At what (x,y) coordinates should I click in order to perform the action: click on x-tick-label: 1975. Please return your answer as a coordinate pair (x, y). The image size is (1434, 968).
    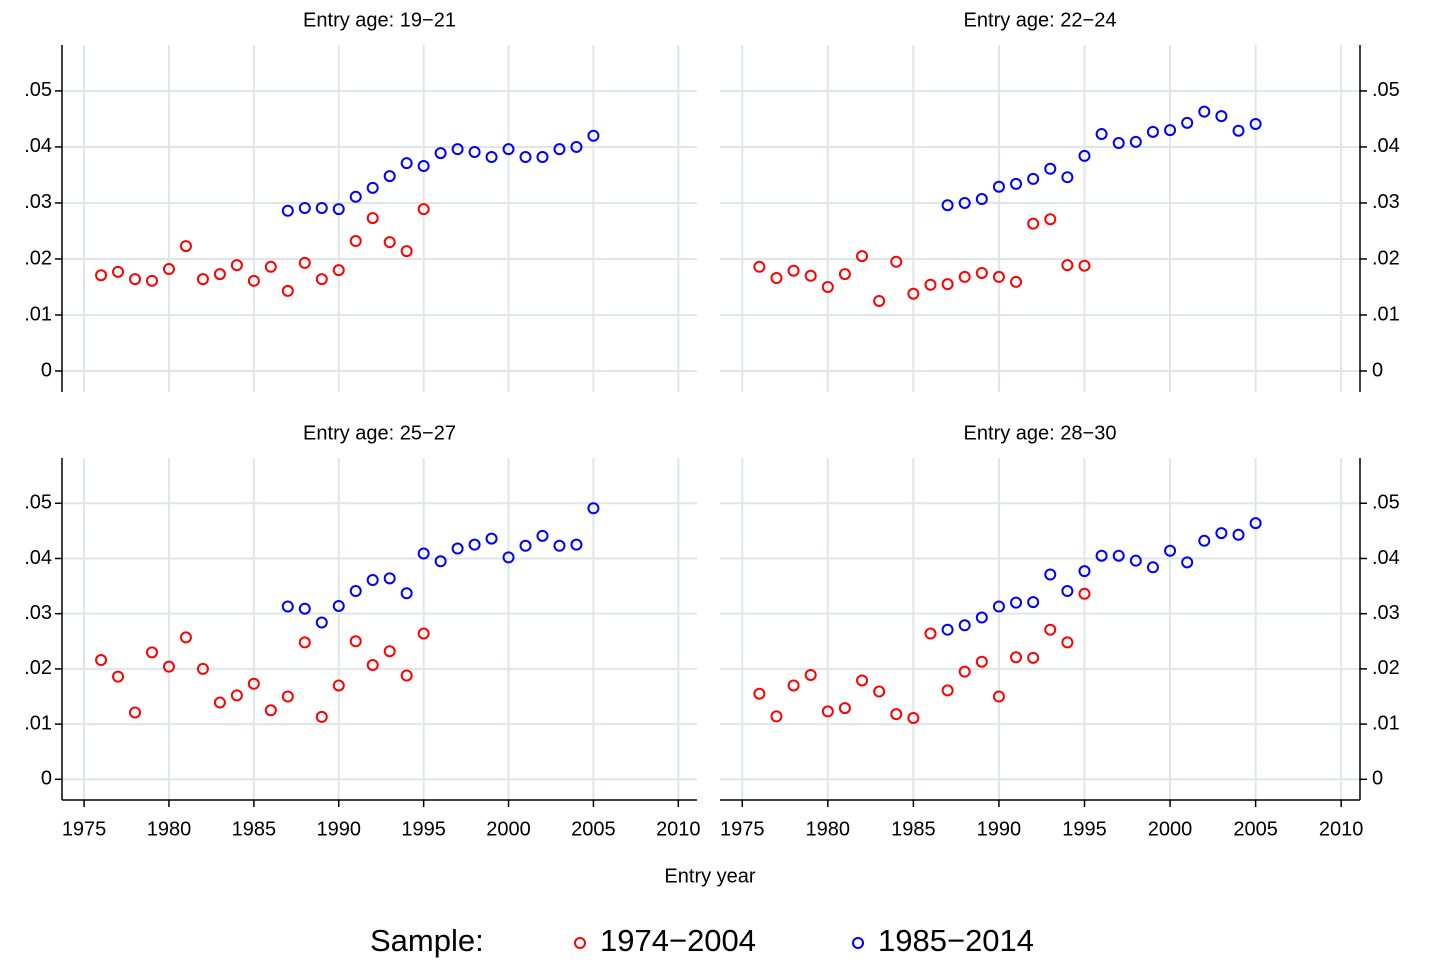
    Looking at the image, I should click on (84, 829).